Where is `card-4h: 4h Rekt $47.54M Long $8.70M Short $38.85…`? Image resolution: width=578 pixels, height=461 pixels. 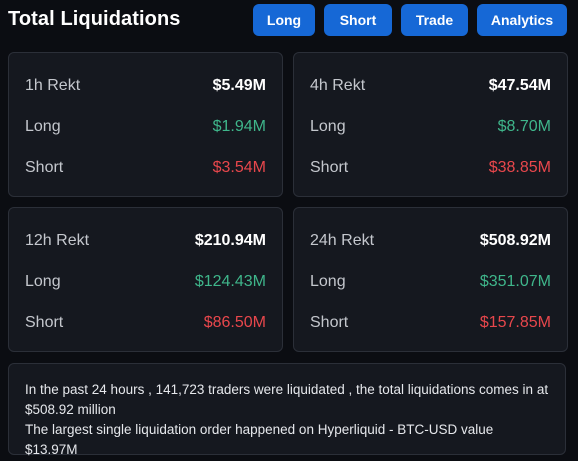
card-4h: 4h Rekt $47.54M Long $8.70M Short $38.85… is located at coordinates (430, 124).